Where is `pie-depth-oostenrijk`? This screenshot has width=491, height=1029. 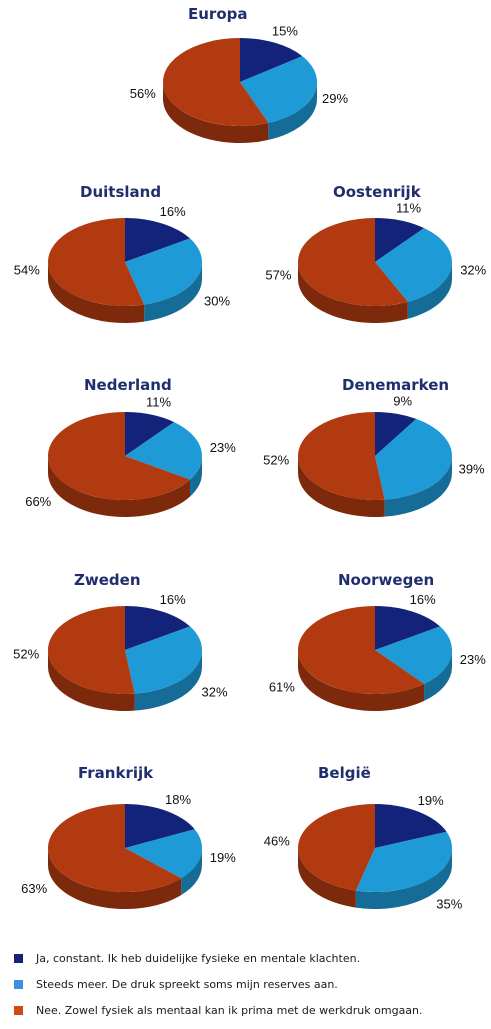 pie-depth-oostenrijk is located at coordinates (374, 292).